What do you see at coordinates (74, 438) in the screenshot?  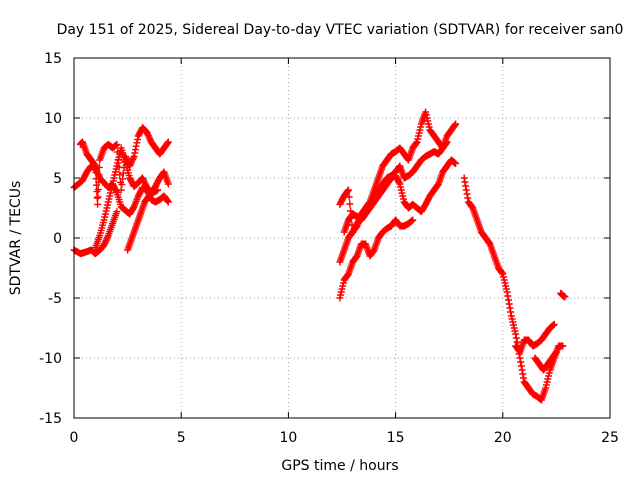 I see `x-tick-label: 0` at bounding box center [74, 438].